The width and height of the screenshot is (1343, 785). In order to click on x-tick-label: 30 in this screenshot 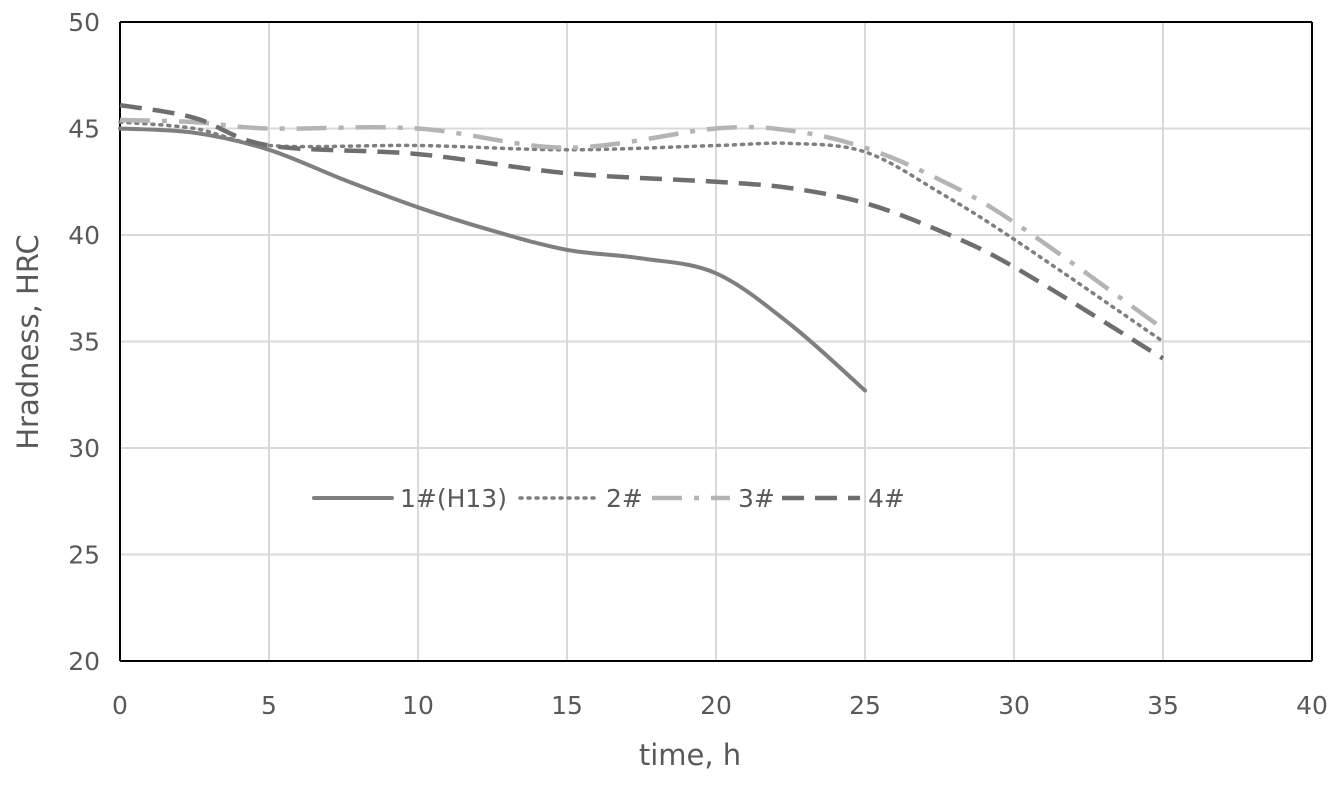, I will do `click(1014, 705)`.